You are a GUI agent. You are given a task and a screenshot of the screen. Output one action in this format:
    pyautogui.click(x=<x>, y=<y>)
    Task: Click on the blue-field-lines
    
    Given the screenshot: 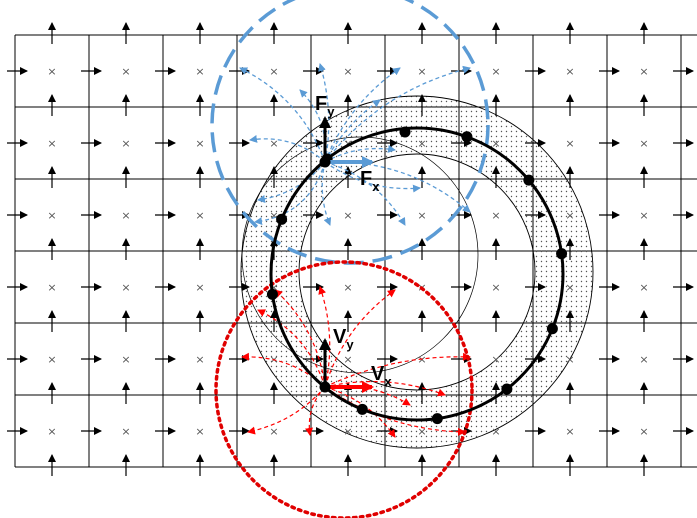 What is the action you would take?
    pyautogui.click(x=355, y=144)
    